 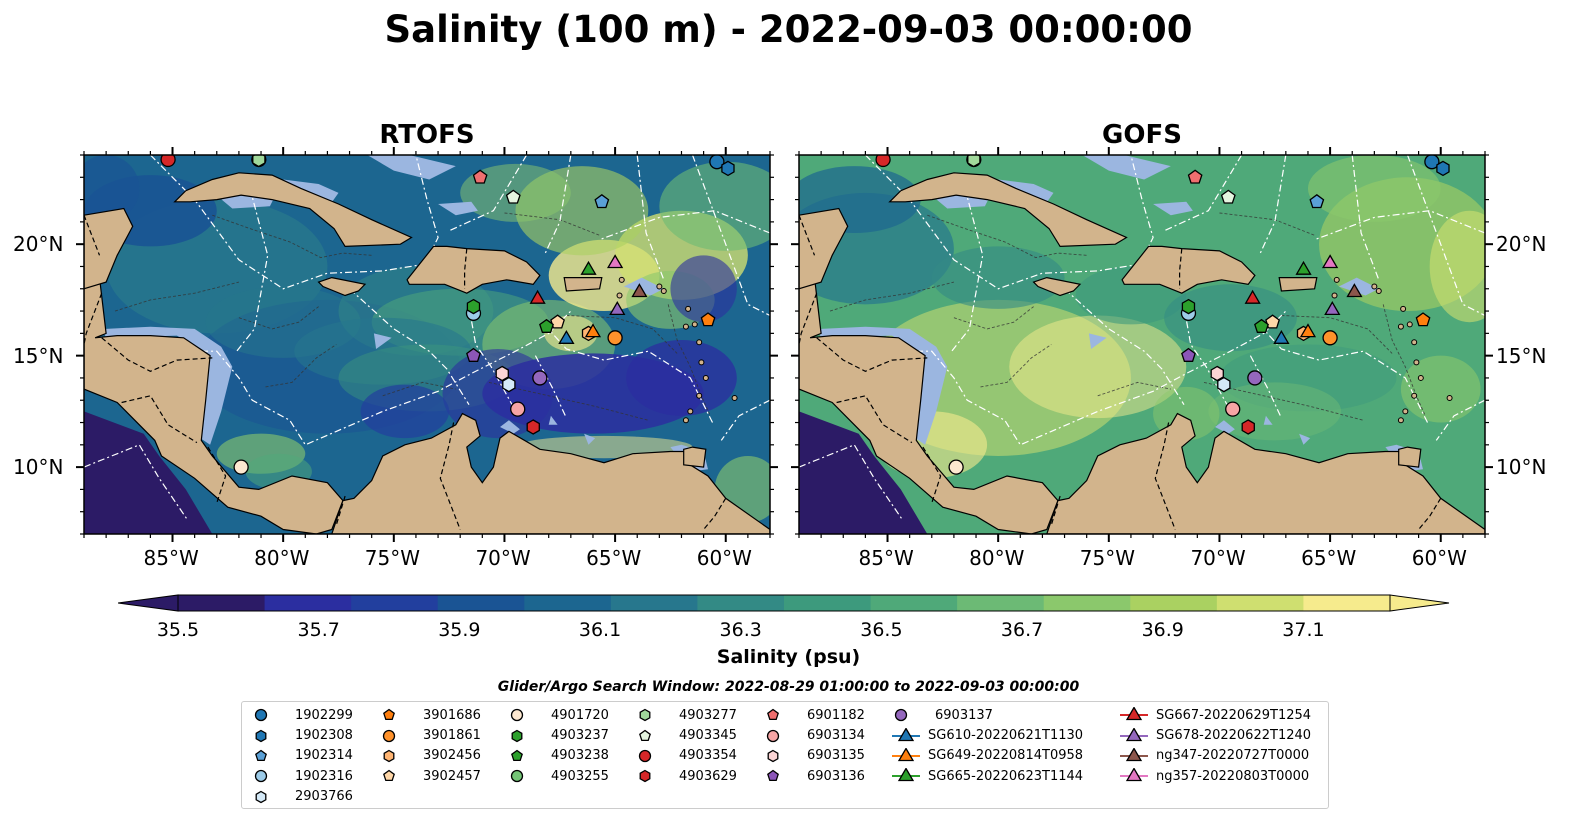 I want to click on lon-tick-label: 70°W, so click(x=1218, y=558).